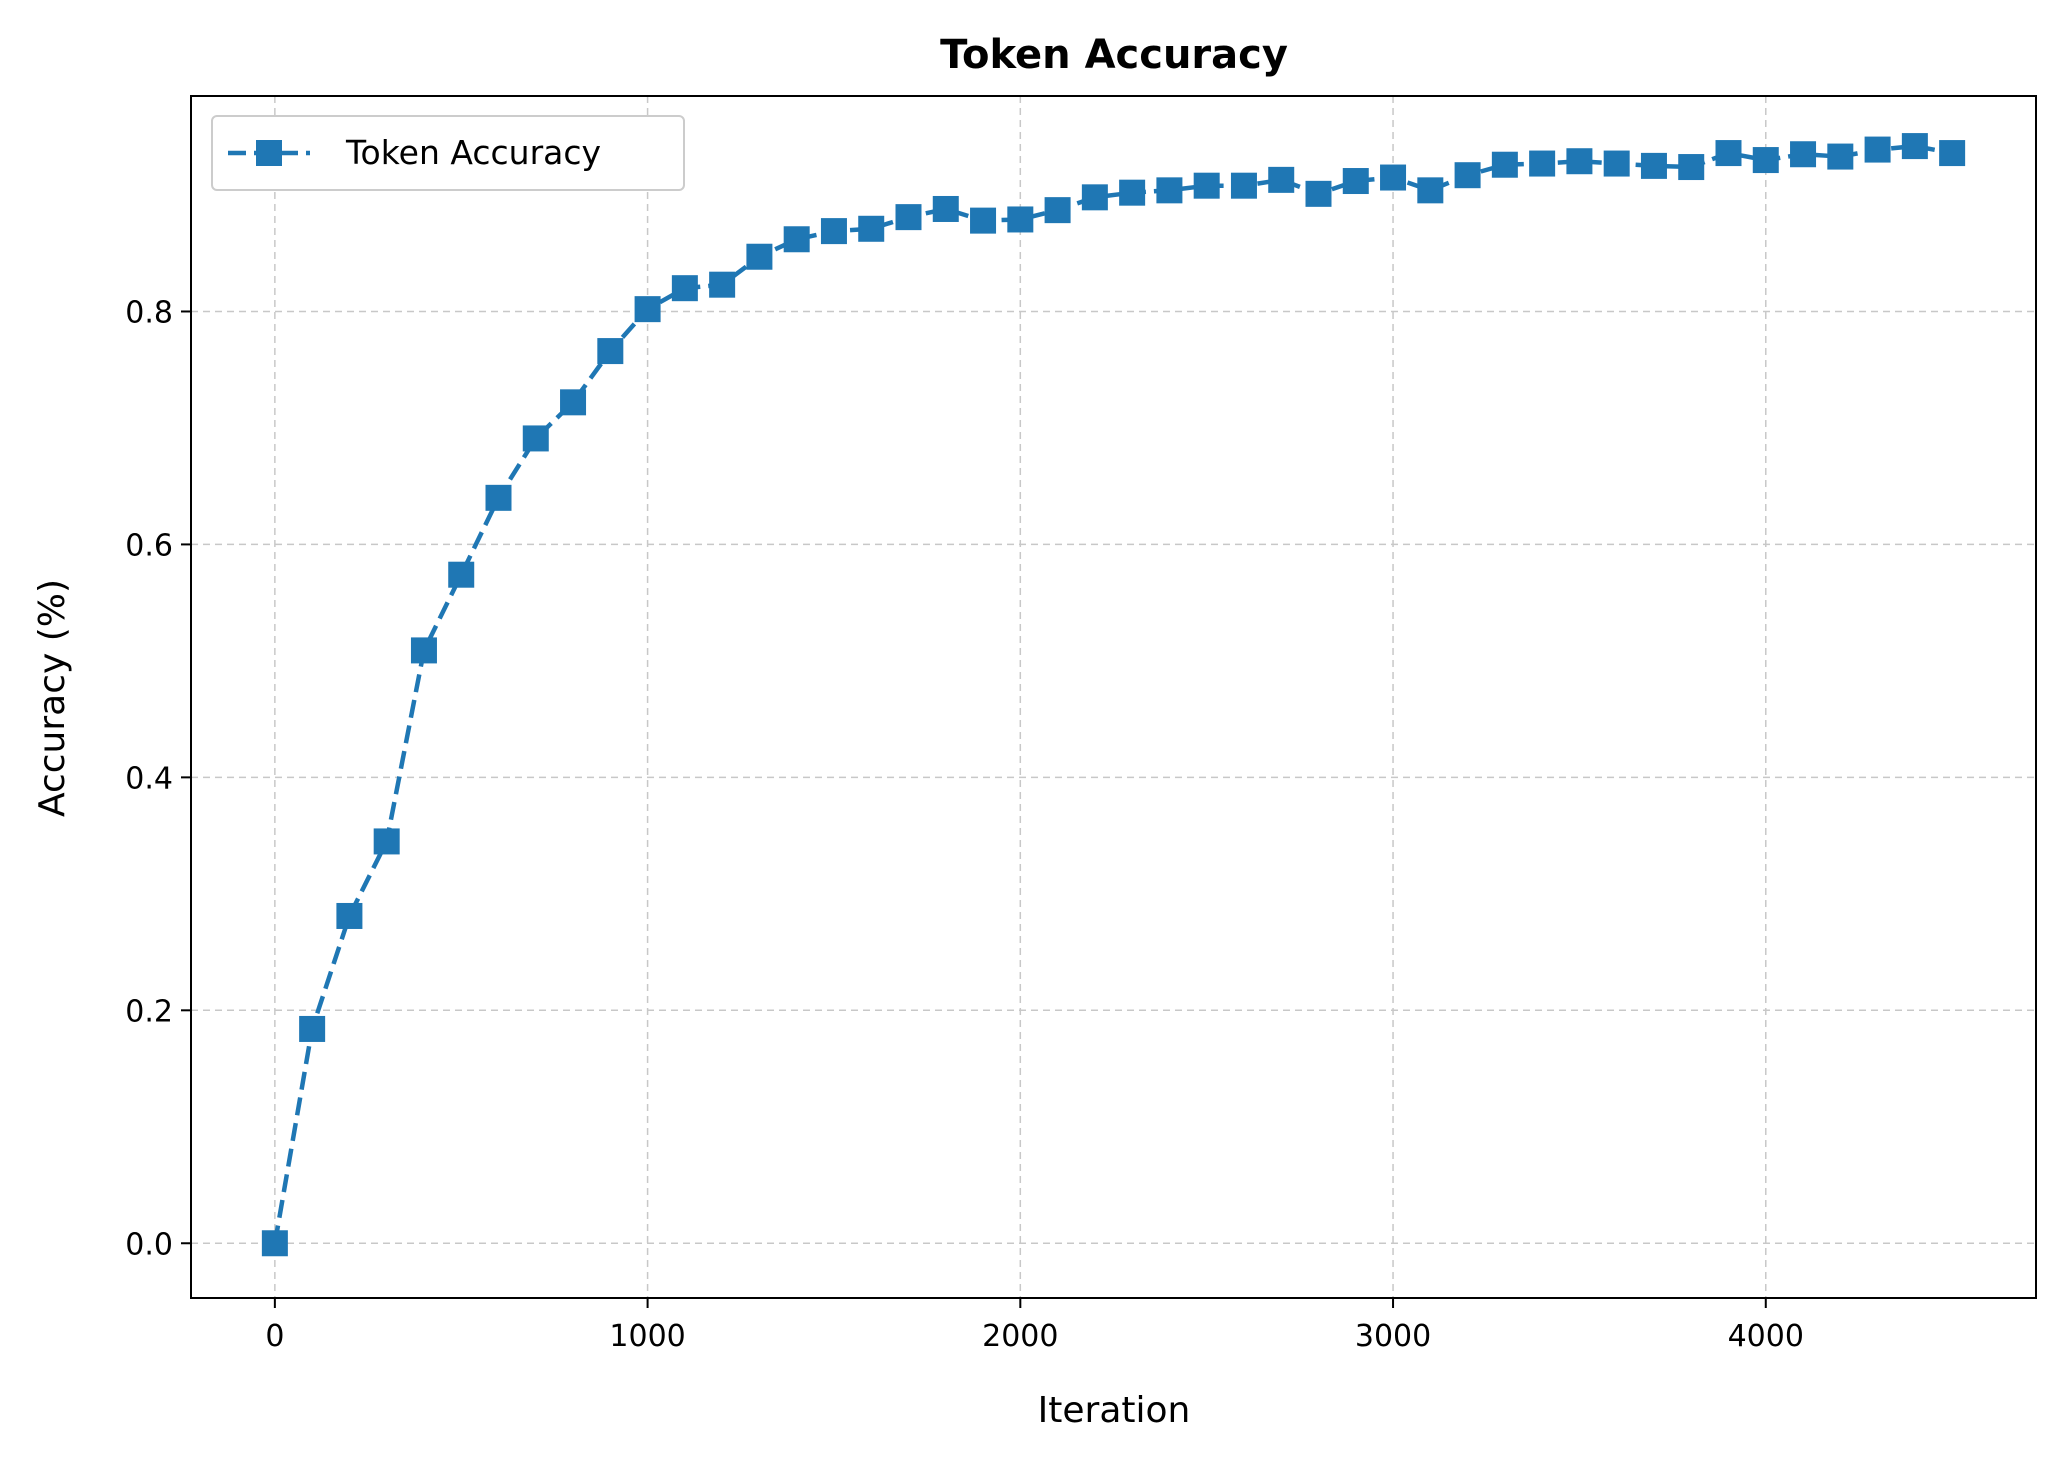  What do you see at coordinates (1114, 1410) in the screenshot?
I see `x-axis-label: Iteration` at bounding box center [1114, 1410].